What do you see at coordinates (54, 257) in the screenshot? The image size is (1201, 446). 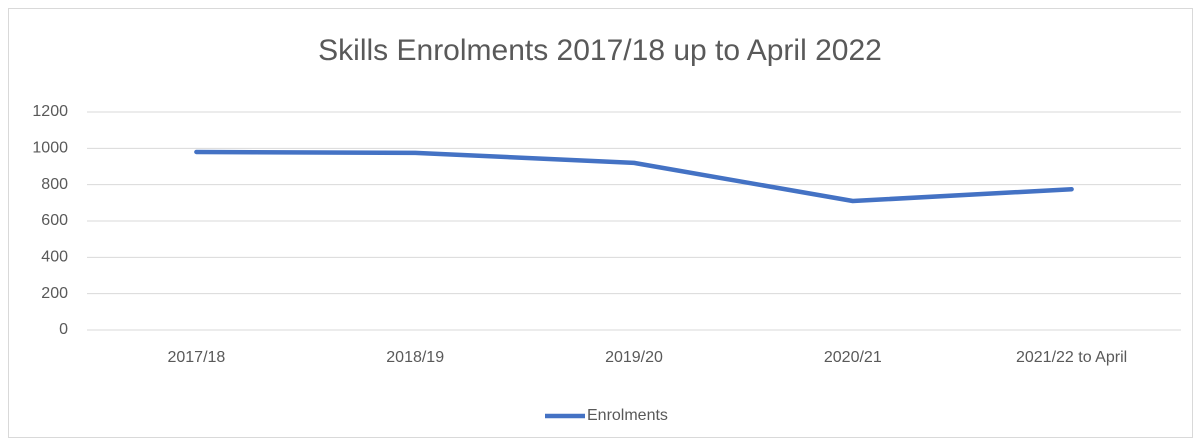 I see `y-tick-label: 400` at bounding box center [54, 257].